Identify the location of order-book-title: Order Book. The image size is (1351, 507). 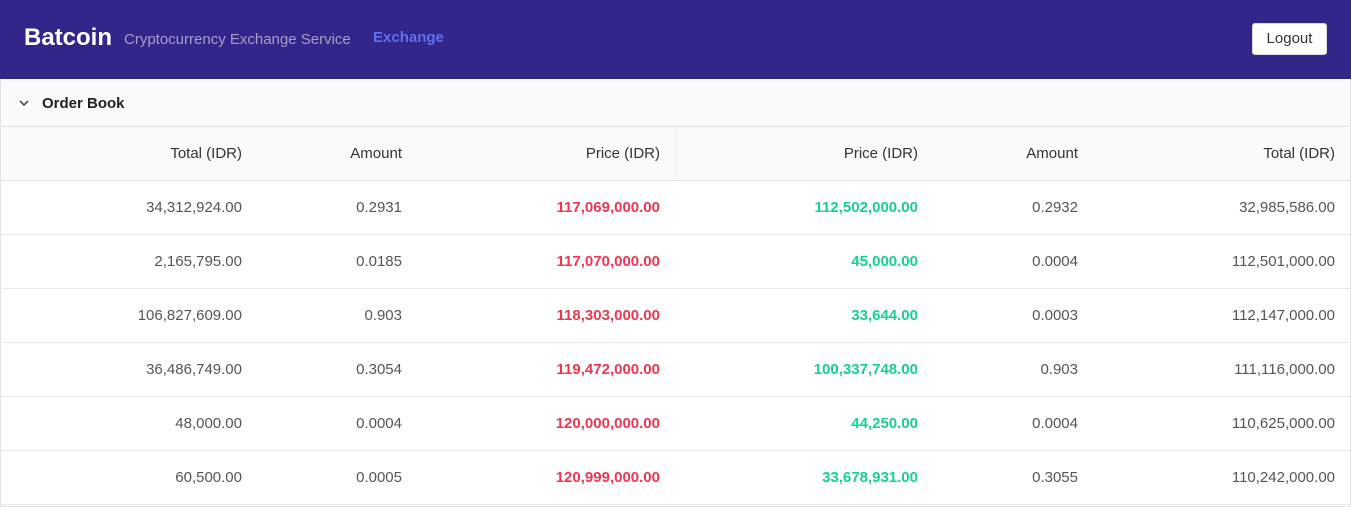
(83, 103).